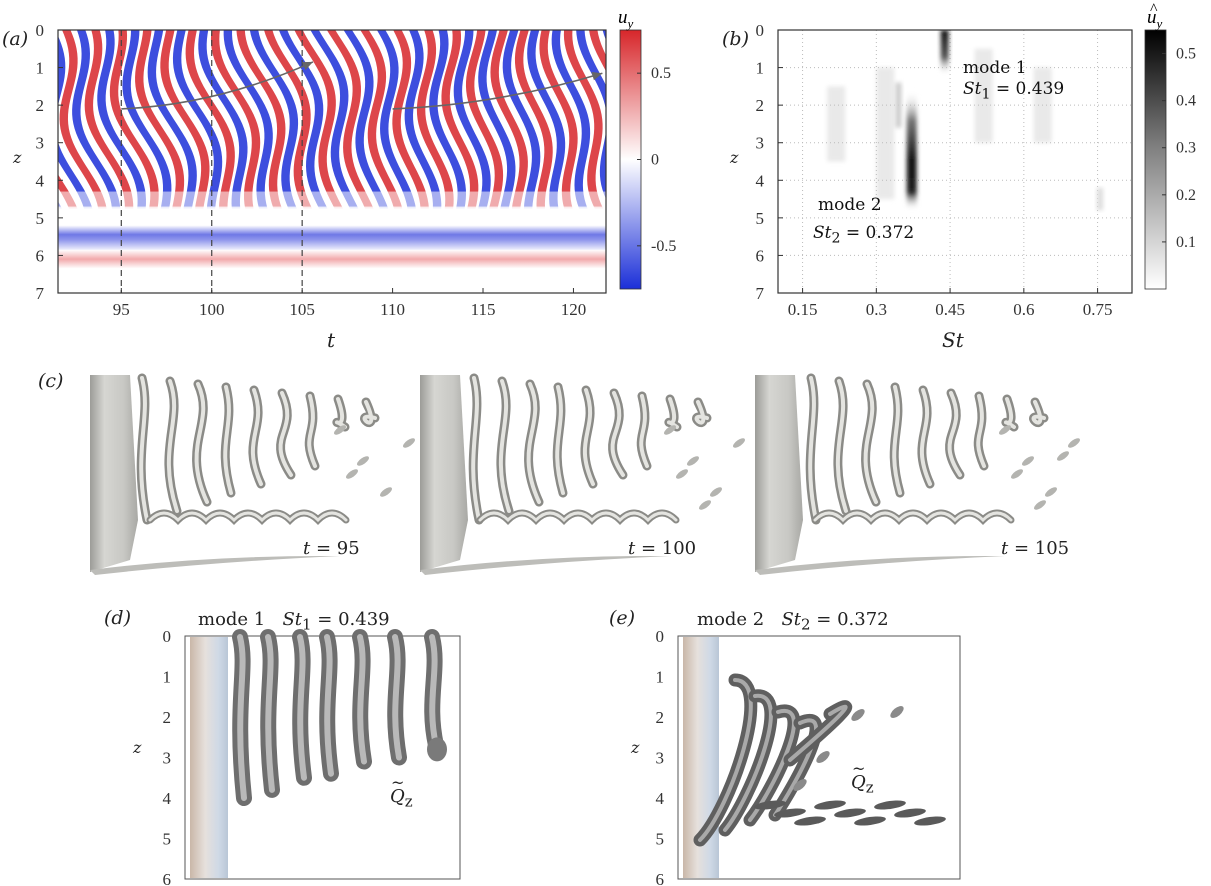 The image size is (1211, 886). Describe the element at coordinates (635, 747) in the screenshot. I see `panel-e-ylabel: z` at that location.